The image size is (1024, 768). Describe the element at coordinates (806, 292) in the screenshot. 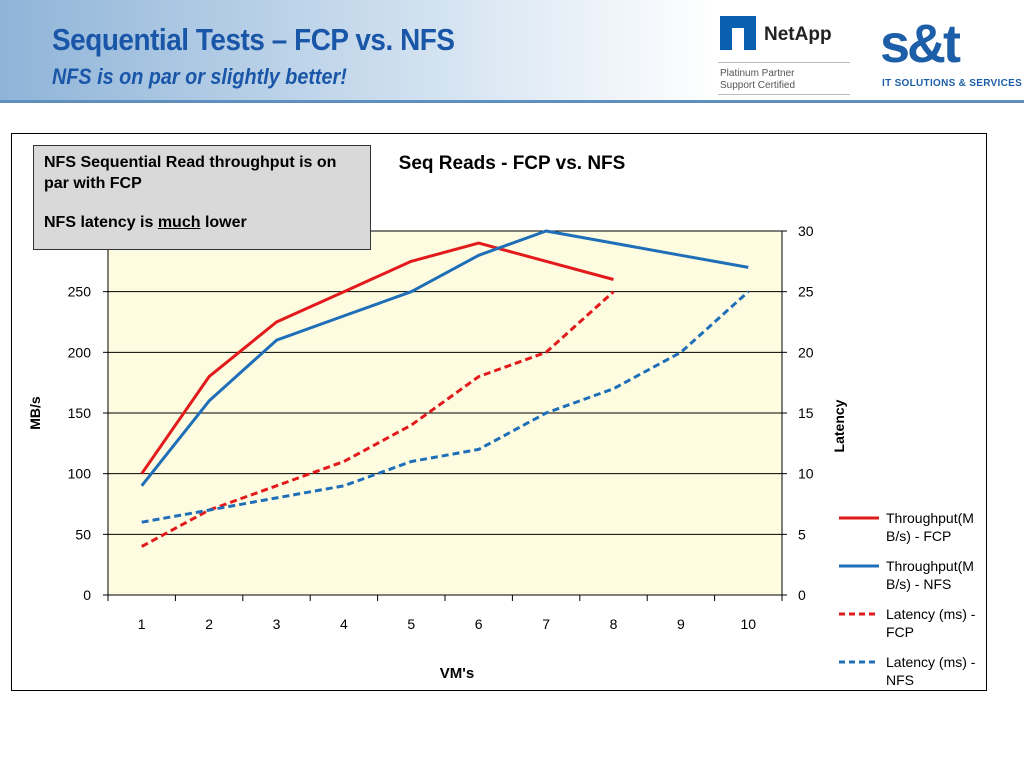

I see `y2-tick-label: 25` at that location.